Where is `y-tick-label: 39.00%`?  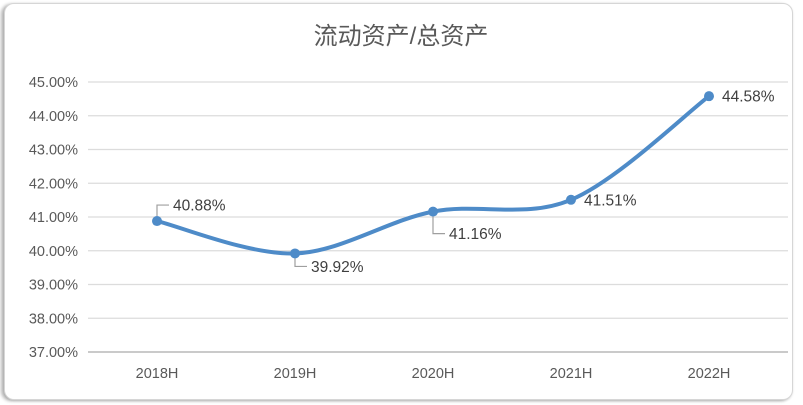
y-tick-label: 39.00% is located at coordinates (53, 286).